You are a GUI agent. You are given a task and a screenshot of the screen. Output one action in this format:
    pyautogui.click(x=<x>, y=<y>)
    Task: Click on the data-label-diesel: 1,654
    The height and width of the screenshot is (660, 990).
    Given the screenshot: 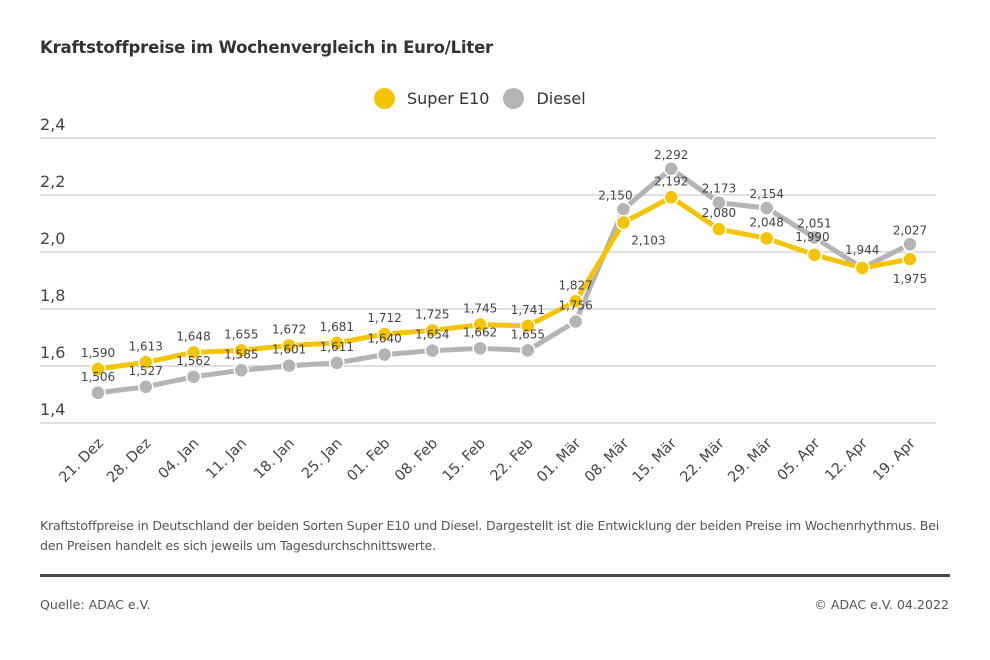 What is the action you would take?
    pyautogui.click(x=432, y=335)
    